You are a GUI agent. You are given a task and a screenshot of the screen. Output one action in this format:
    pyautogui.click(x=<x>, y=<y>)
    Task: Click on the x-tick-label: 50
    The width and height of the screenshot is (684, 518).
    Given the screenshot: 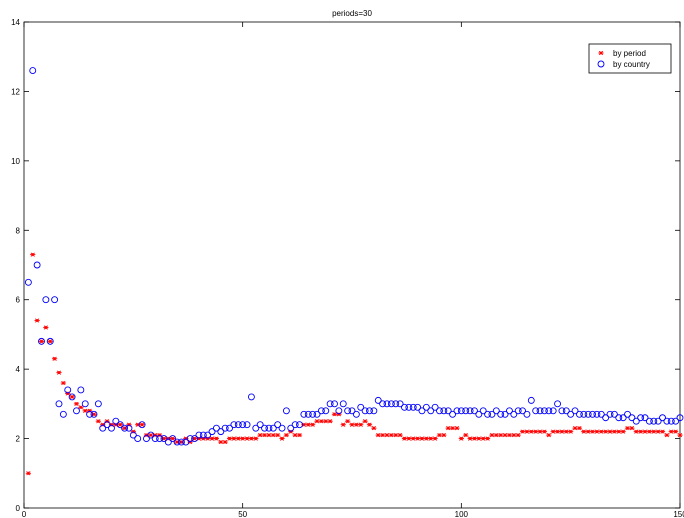 What is the action you would take?
    pyautogui.click(x=242, y=514)
    